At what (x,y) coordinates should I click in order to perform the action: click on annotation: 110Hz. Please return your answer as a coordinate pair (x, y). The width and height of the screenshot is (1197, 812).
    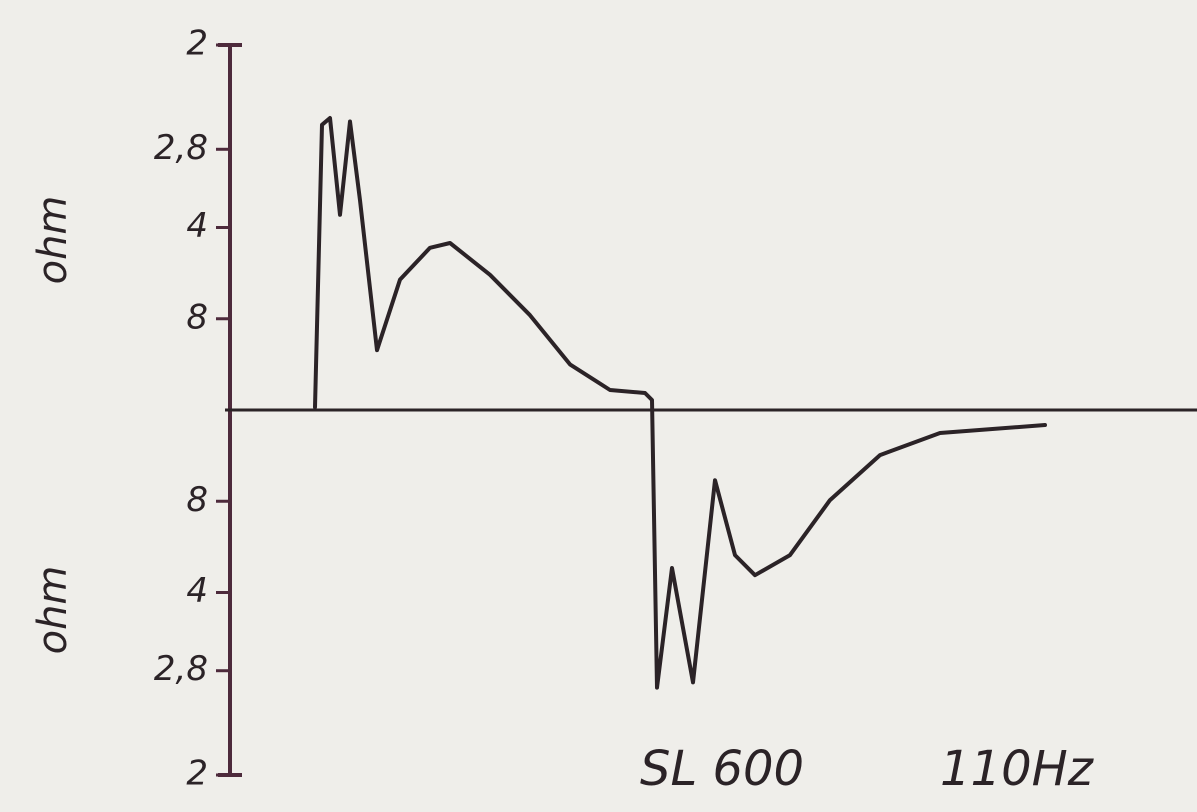
    Looking at the image, I should click on (1017, 769).